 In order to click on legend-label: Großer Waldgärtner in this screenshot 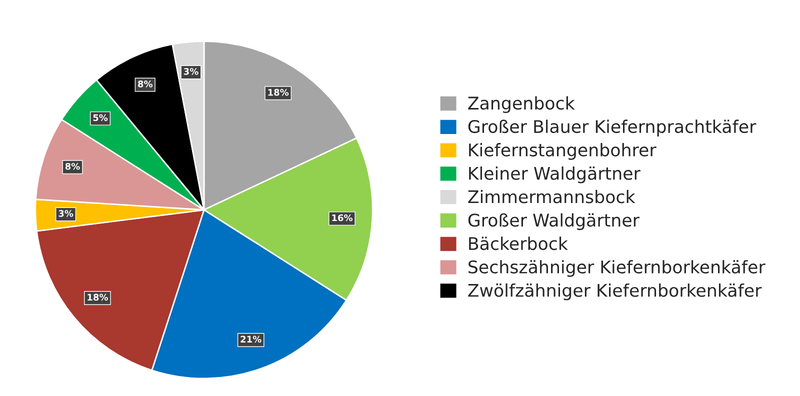, I will do `click(554, 221)`.